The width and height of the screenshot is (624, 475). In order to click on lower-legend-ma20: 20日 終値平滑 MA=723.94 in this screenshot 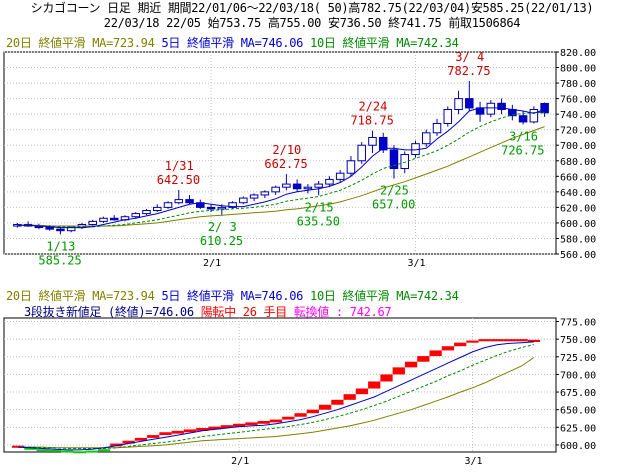, I will do `click(80, 296)`.